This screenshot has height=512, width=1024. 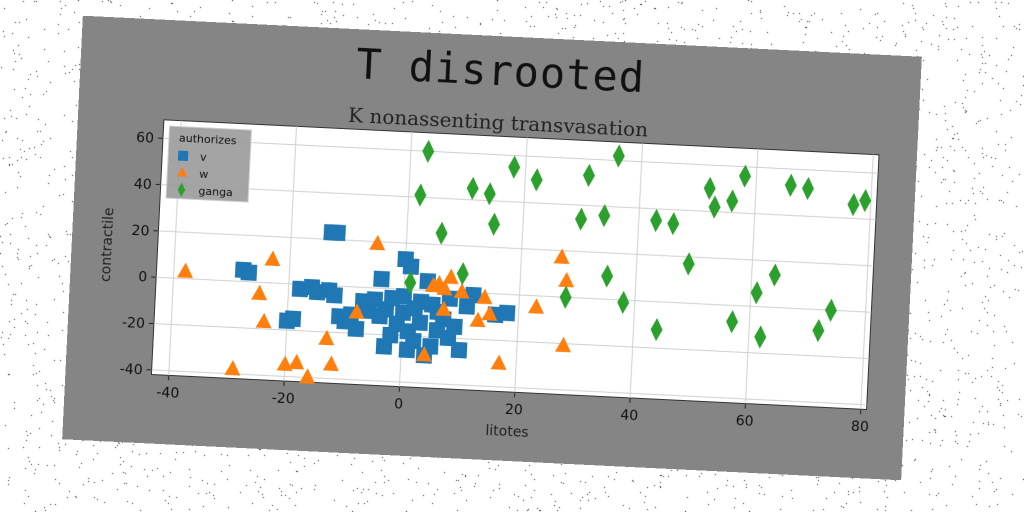 I want to click on x-tick-label: 20, so click(x=514, y=410).